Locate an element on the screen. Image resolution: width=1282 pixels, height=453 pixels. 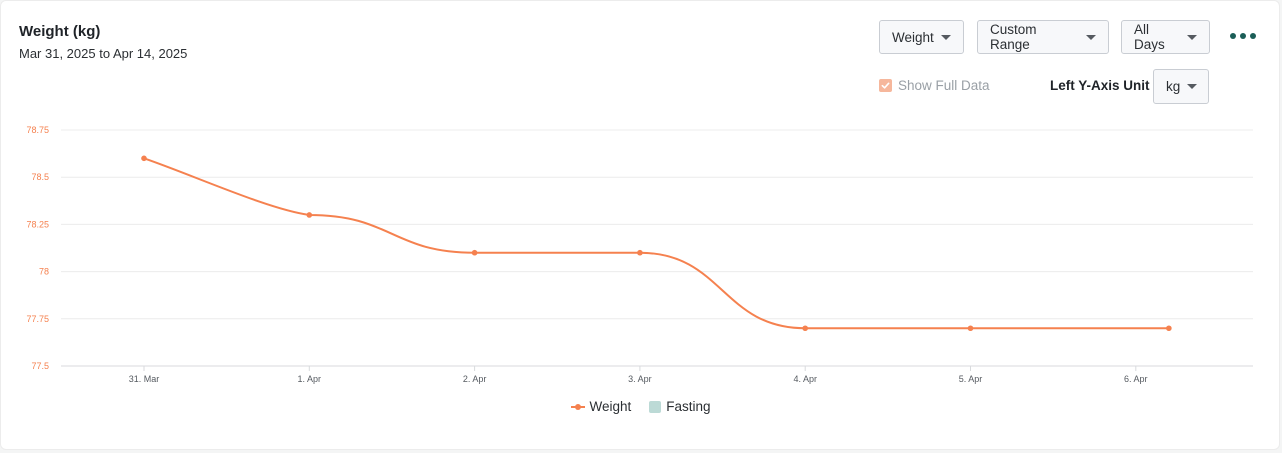
legend-square-marker-icon is located at coordinates (655, 406).